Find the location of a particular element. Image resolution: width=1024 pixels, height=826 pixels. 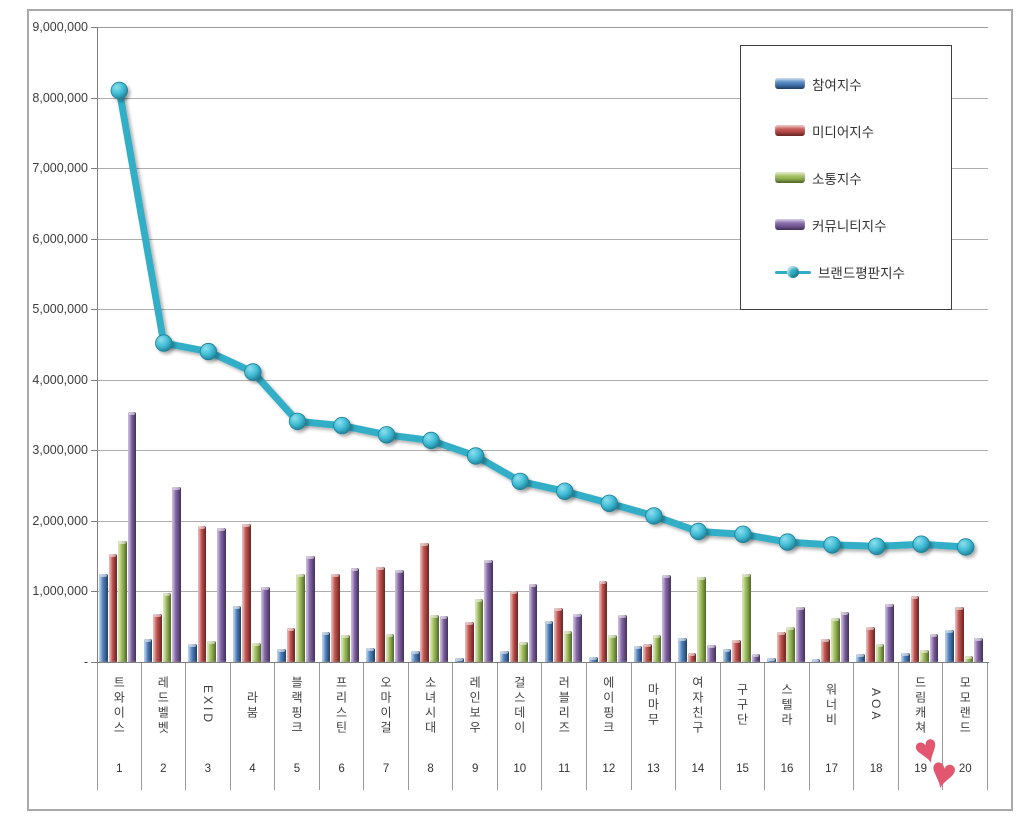

x-rank-label: 8 is located at coordinates (430, 769).